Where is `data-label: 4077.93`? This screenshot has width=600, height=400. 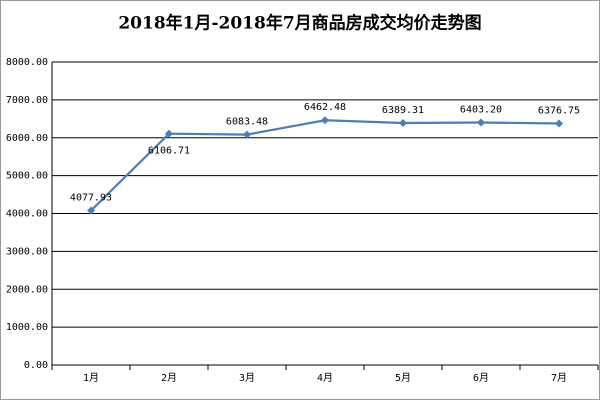
data-label: 4077.93 is located at coordinates (91, 198).